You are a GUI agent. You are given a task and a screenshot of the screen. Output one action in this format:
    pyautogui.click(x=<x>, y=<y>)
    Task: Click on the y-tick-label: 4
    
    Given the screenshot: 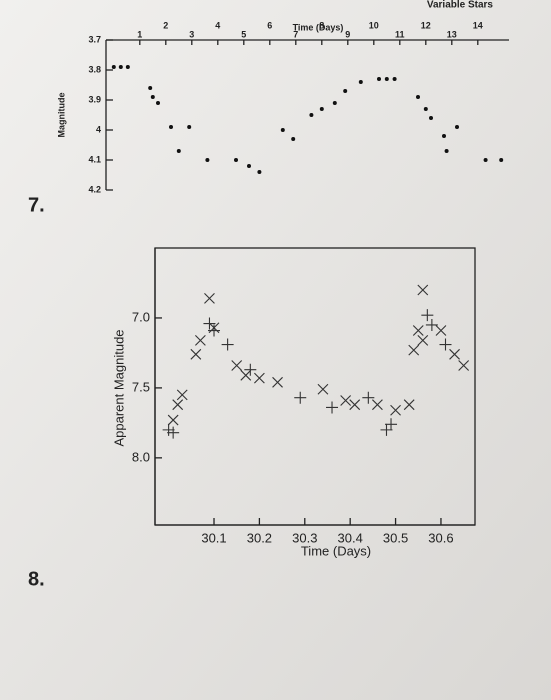 What is the action you would take?
    pyautogui.click(x=98, y=129)
    